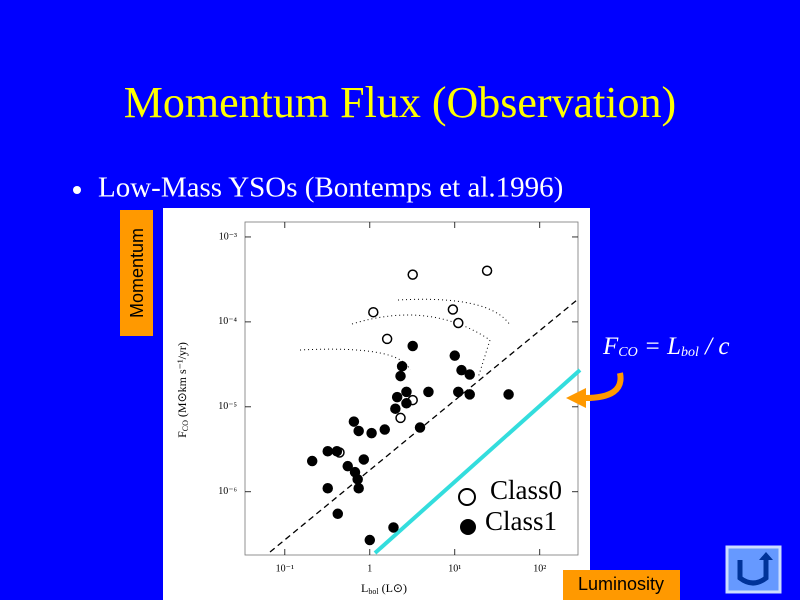  What do you see at coordinates (227, 321) in the screenshot?
I see `y-tick-label: 10⁻⁴` at bounding box center [227, 321].